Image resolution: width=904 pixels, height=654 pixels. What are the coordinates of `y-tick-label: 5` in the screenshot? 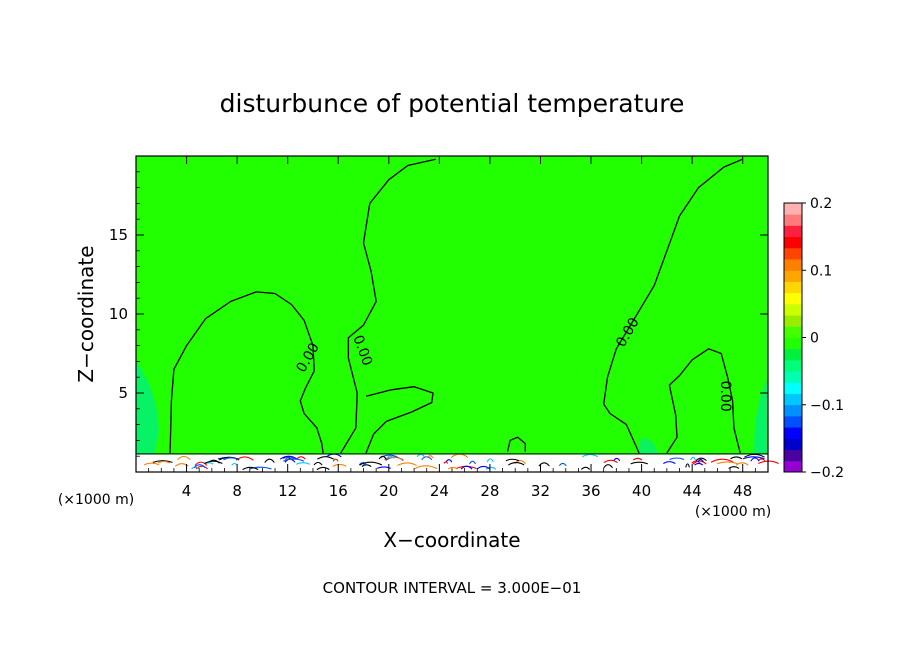 It's located at (123, 393).